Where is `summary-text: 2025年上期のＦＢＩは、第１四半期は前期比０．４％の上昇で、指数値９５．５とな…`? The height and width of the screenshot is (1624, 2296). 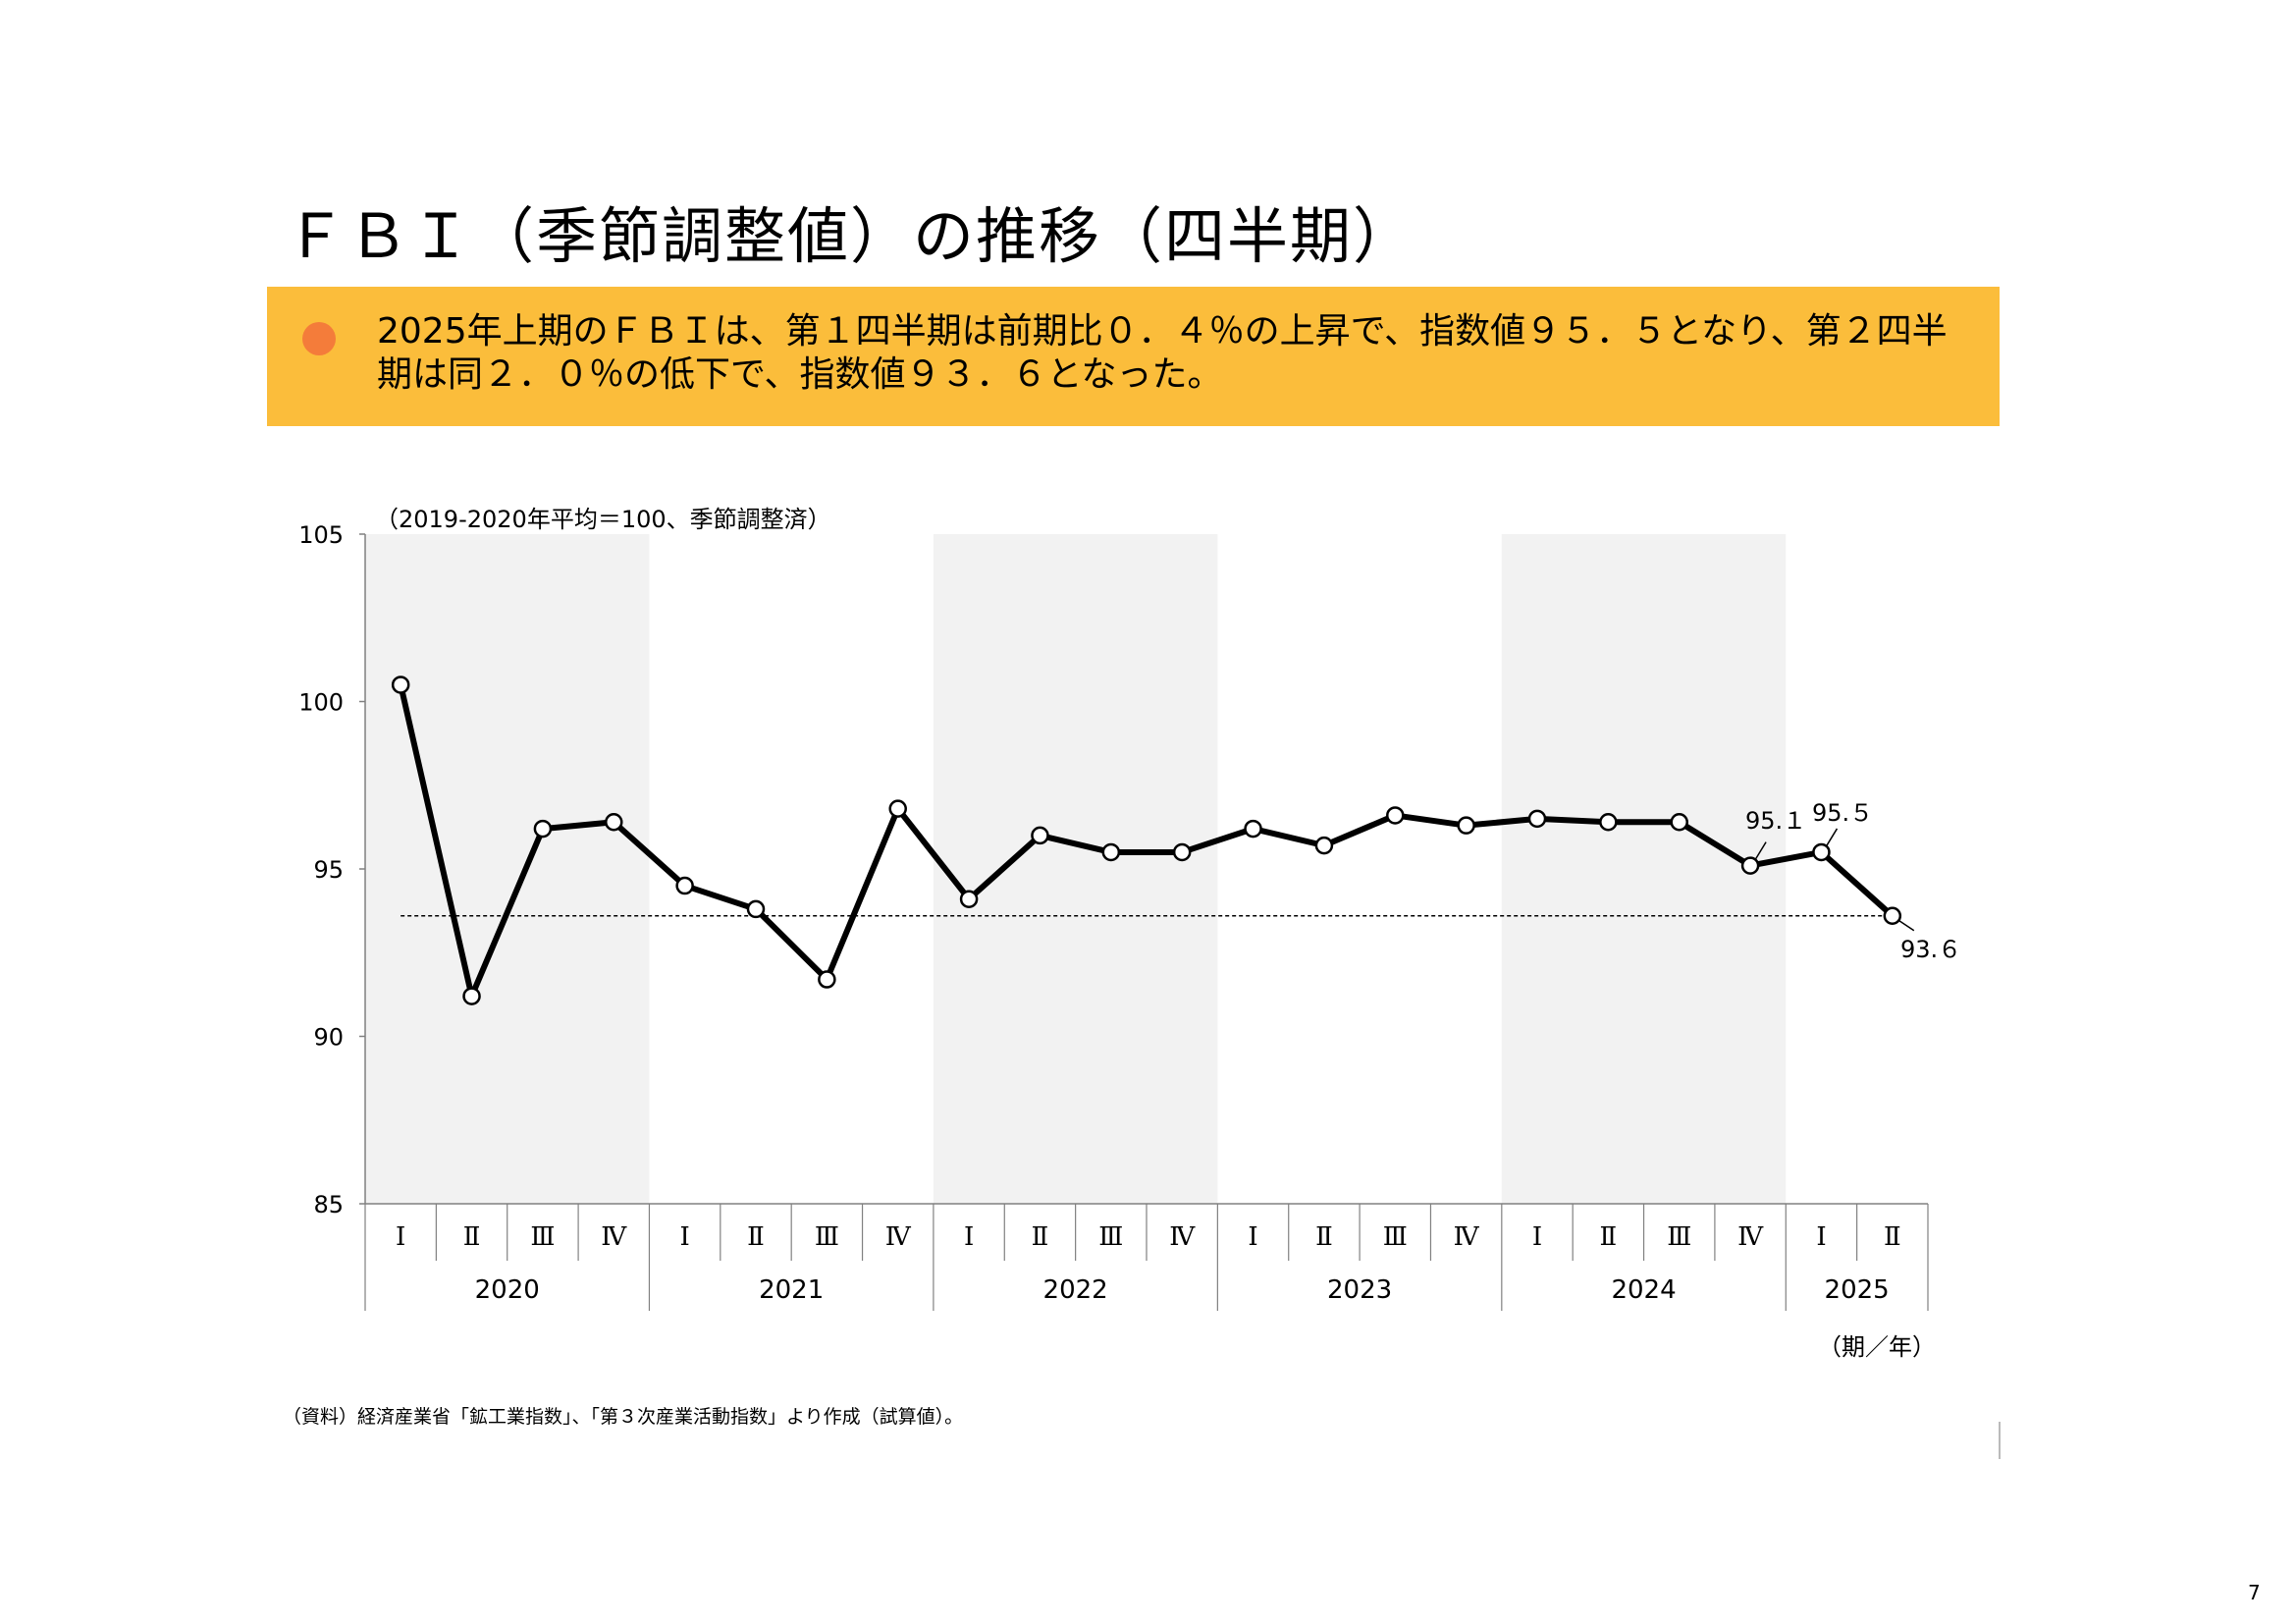
summary-text: 2025年上期のＦＢＩは、第１四半期は前期比０．４％の上昇で、指数値９５．５とな… is located at coordinates (1162, 353).